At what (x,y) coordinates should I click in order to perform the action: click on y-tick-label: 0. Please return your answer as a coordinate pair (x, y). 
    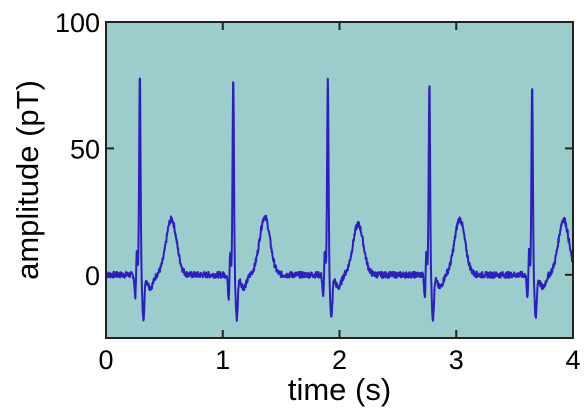
    Looking at the image, I should click on (92, 276).